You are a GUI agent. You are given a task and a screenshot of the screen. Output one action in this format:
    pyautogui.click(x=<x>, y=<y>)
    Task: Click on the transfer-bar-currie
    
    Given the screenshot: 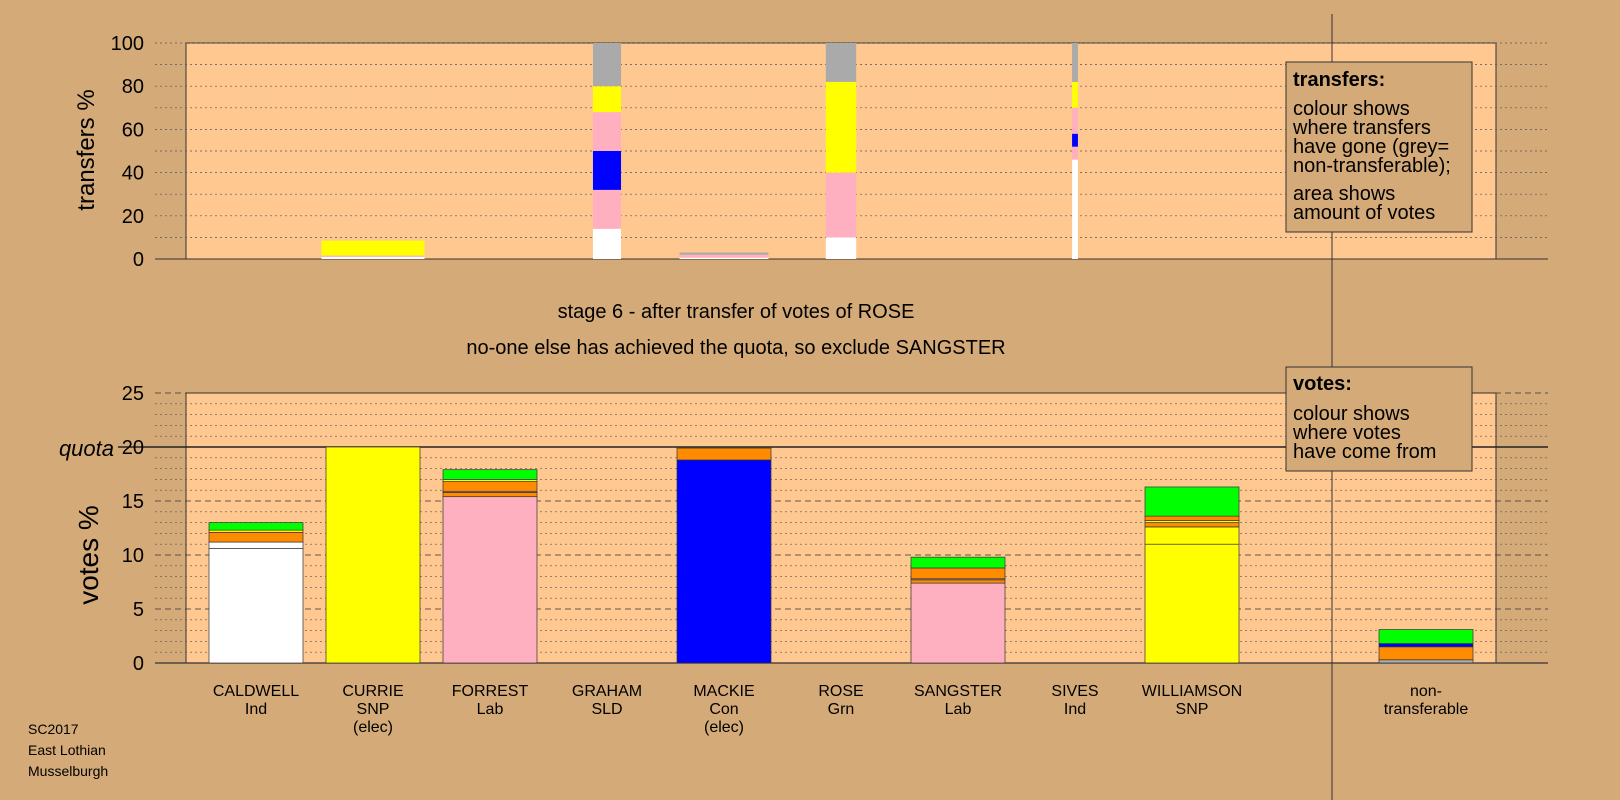 What is the action you would take?
    pyautogui.click(x=373, y=249)
    